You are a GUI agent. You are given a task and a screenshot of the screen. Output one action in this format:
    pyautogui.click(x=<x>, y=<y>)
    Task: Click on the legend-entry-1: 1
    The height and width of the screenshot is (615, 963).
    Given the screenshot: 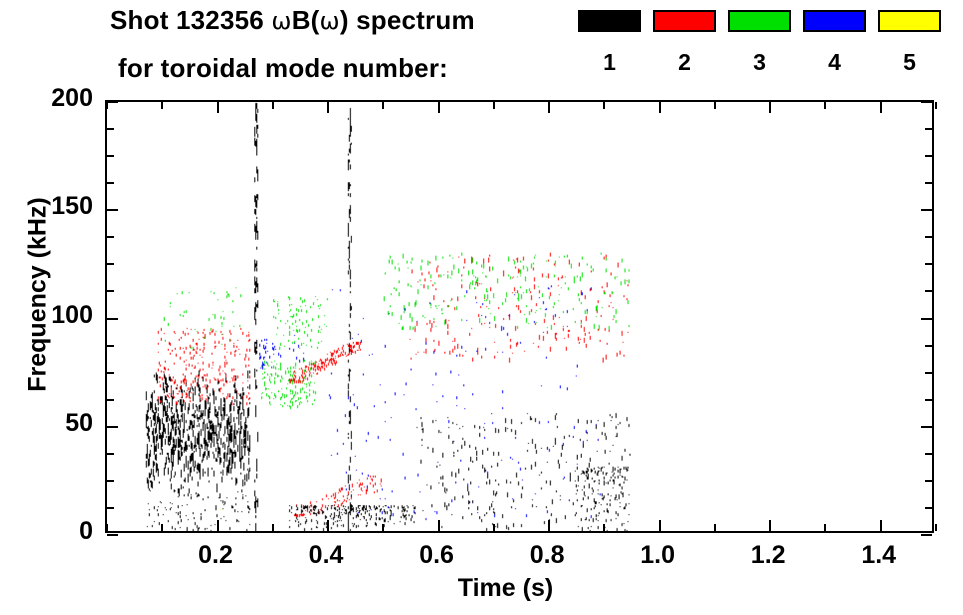 What is the action you would take?
    pyautogui.click(x=609, y=42)
    